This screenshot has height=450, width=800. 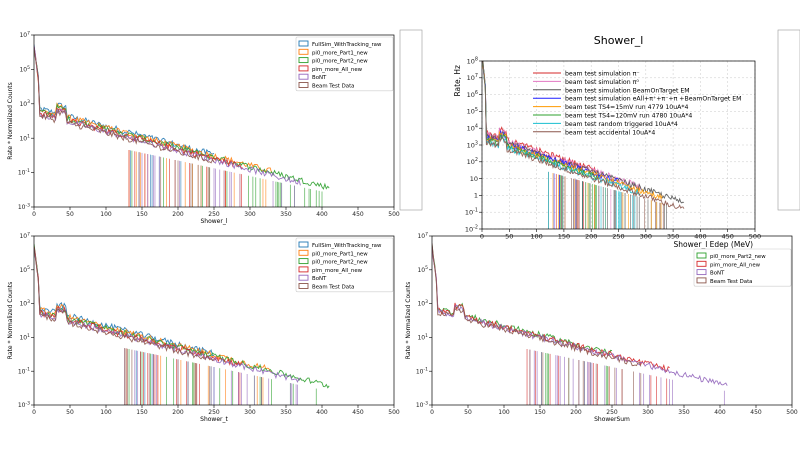 I want to click on legend-label-8: beam test accidental 10uA*4, so click(x=610, y=132).